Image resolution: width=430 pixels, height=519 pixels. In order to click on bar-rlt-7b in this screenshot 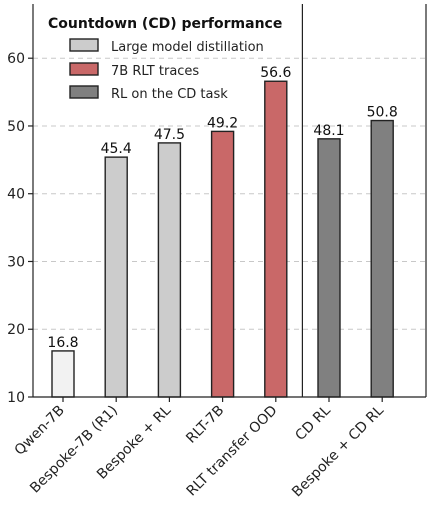, I will do `click(222, 264)`.